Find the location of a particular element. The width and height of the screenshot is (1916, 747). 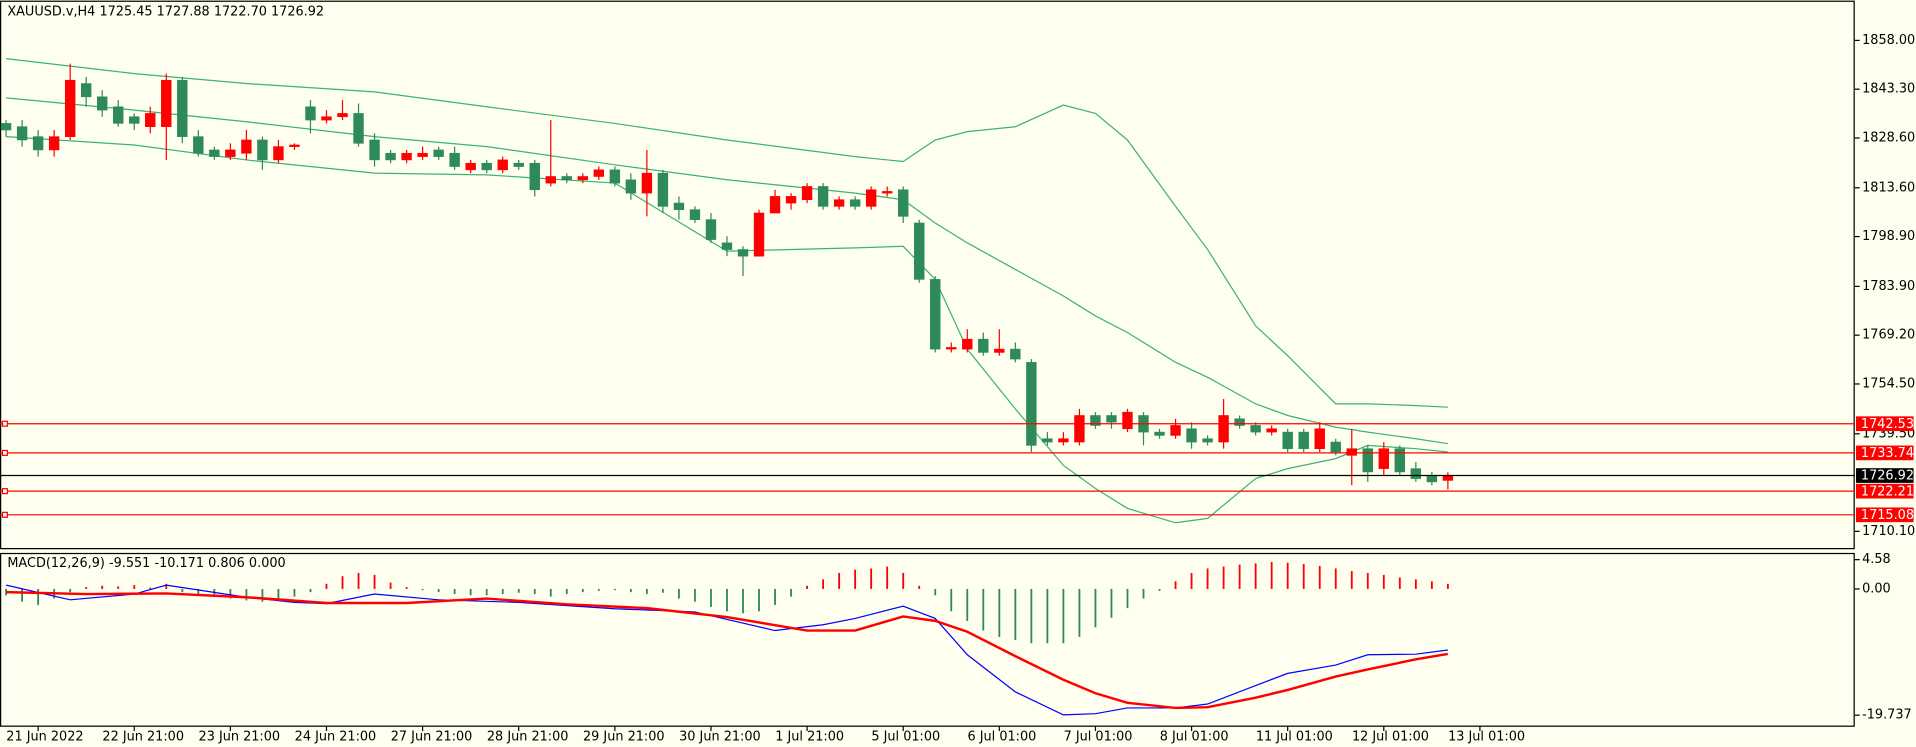

level-label: 1715.08 is located at coordinates (1887, 515).